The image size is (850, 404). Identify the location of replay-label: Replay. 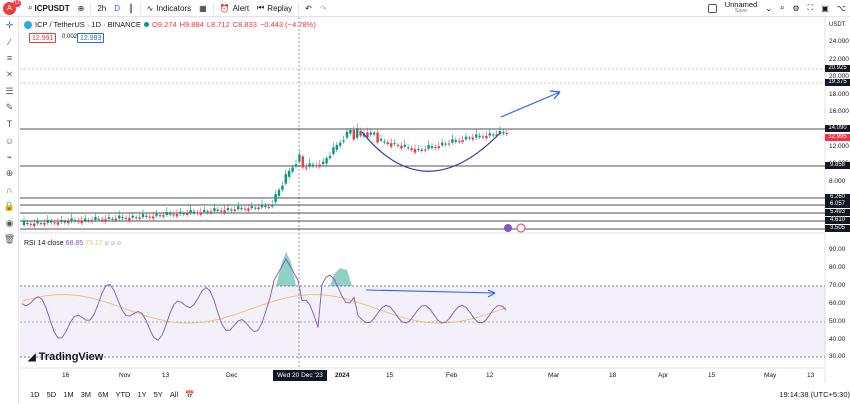
(280, 8).